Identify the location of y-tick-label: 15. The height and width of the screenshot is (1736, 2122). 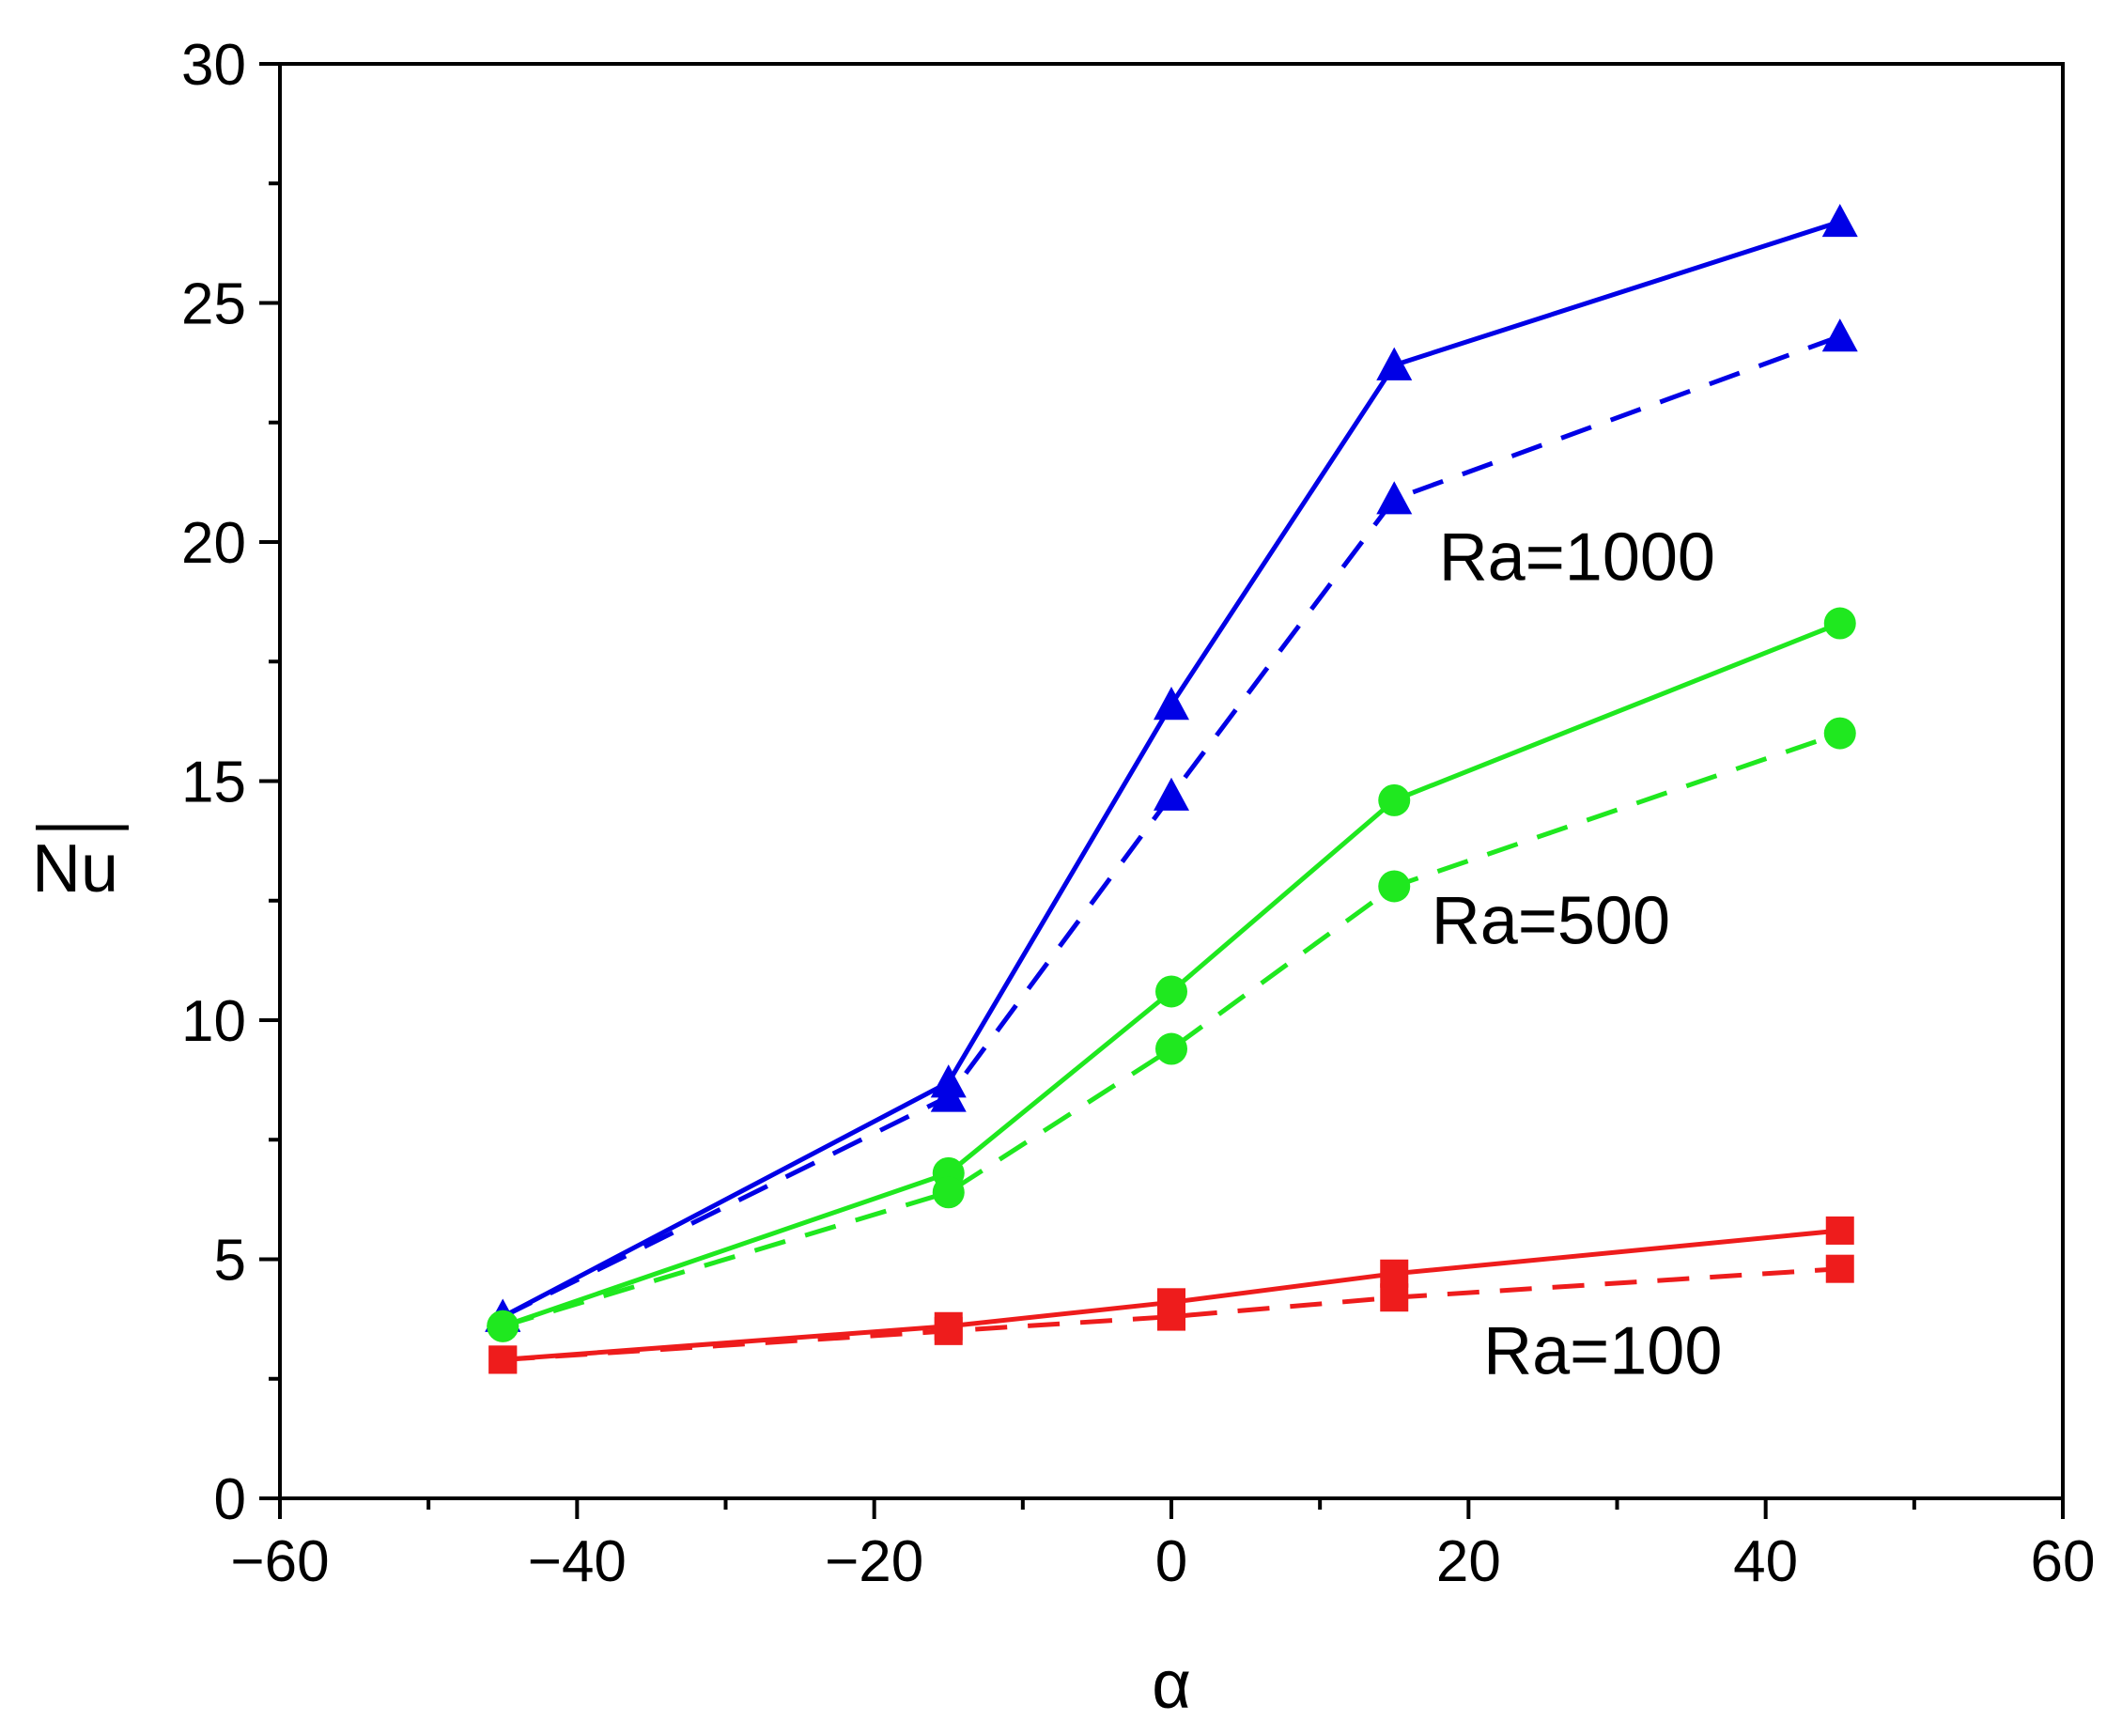
(214, 783).